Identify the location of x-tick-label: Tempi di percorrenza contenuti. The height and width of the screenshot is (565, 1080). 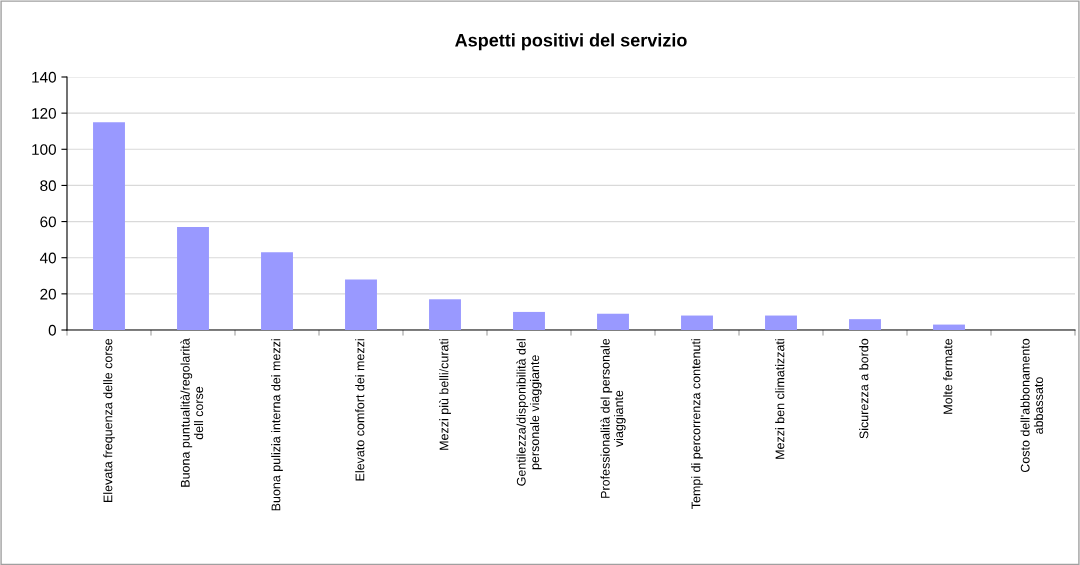
(697, 424).